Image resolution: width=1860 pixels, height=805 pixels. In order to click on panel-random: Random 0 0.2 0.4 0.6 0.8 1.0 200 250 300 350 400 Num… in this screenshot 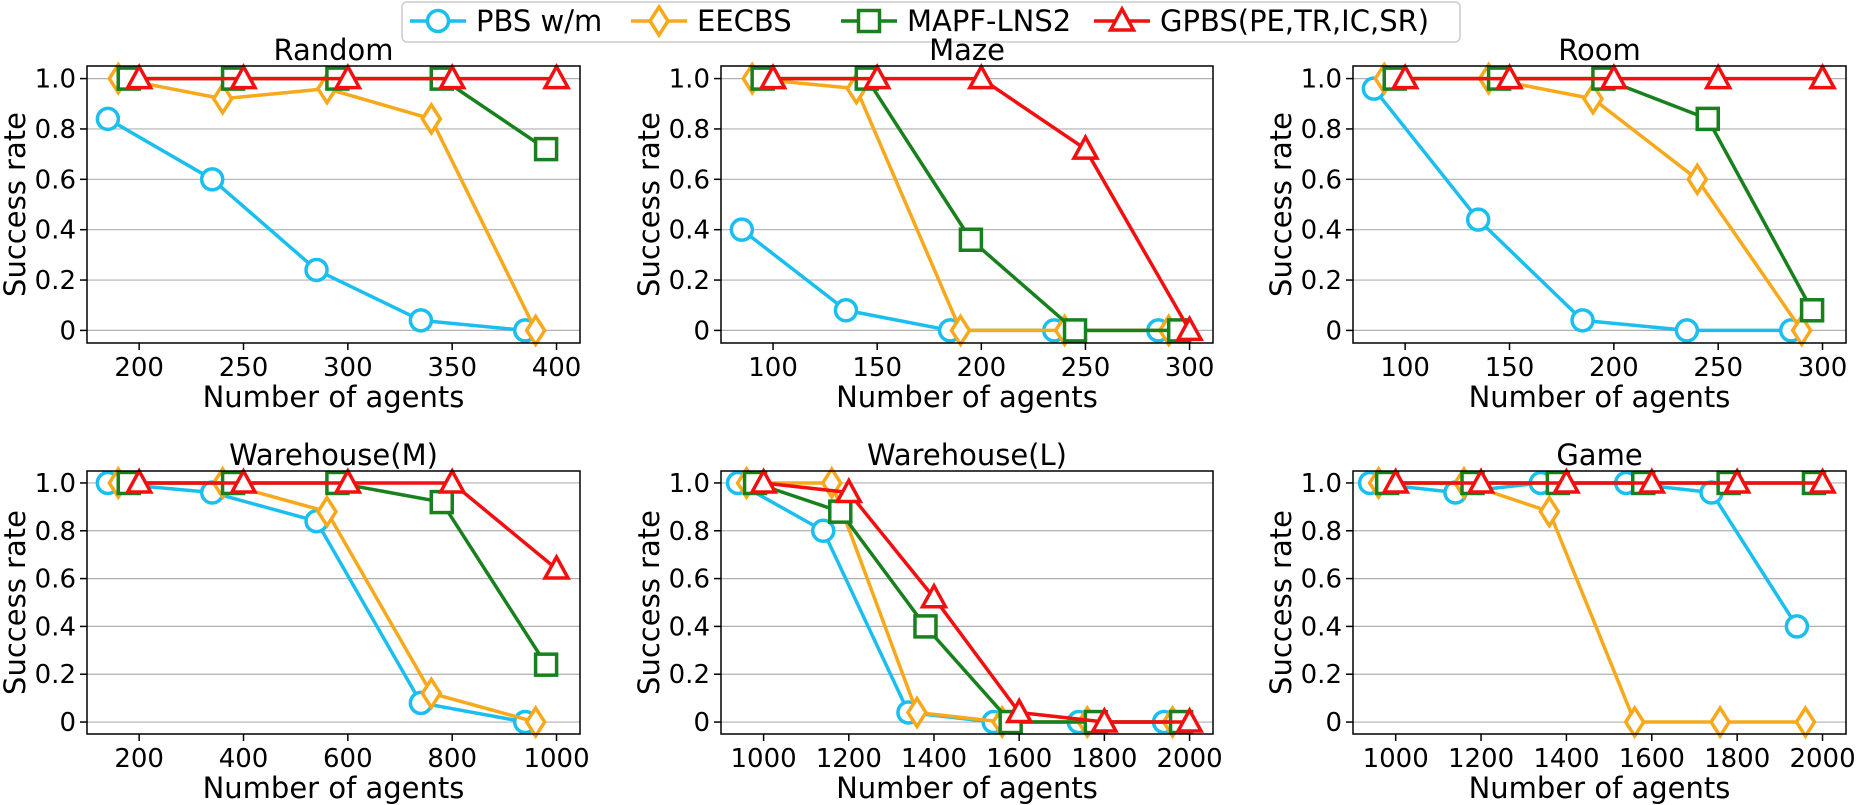, I will do `click(290, 223)`.